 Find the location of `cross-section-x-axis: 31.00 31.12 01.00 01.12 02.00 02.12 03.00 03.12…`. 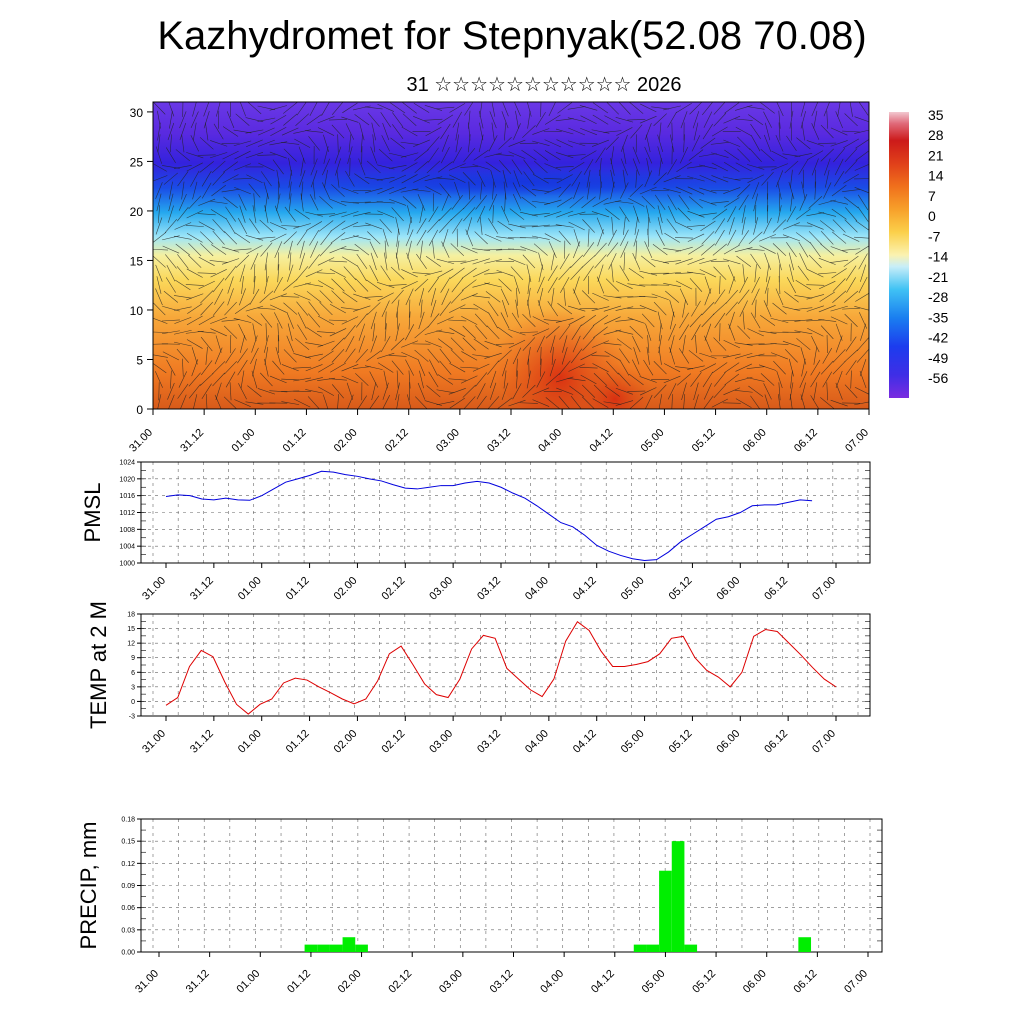

cross-section-x-axis: 31.00 31.12 01.00 01.12 02.00 02.12 03.00 03.12… is located at coordinates (499, 432).